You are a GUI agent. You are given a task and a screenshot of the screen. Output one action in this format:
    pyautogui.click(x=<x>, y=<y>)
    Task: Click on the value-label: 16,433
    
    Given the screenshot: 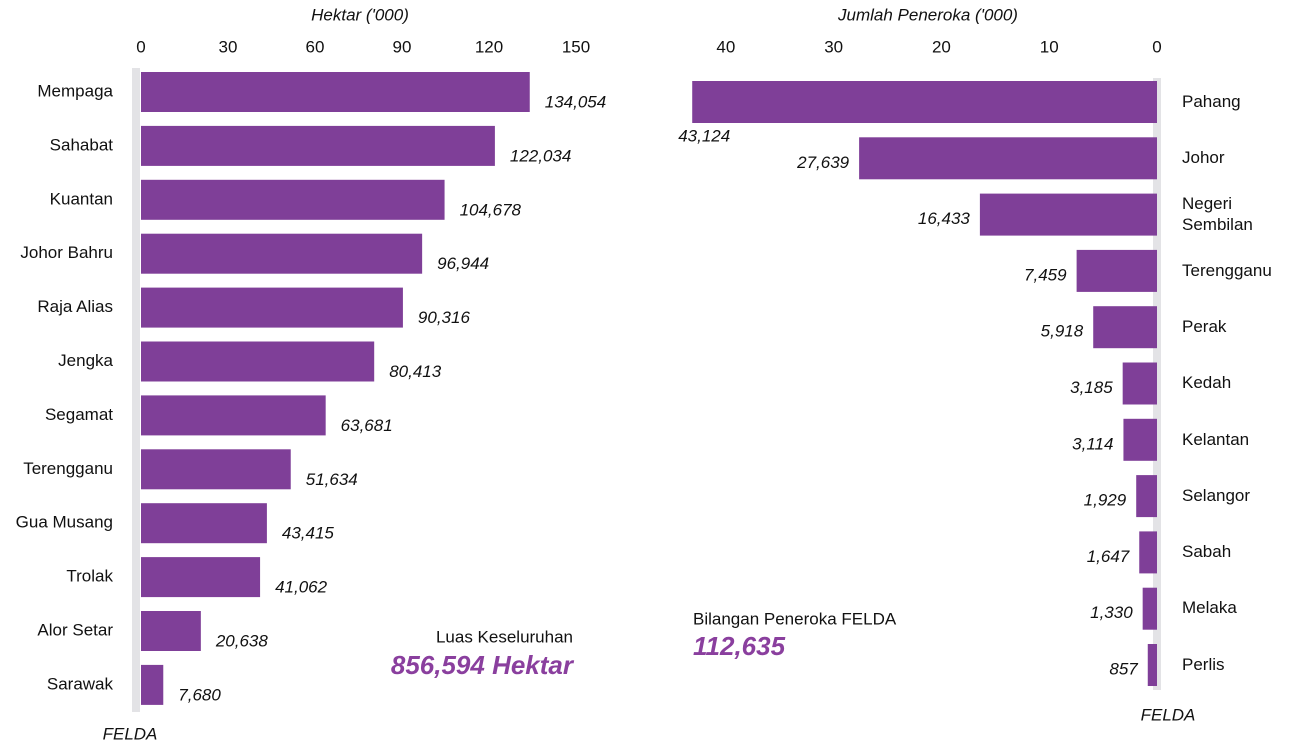 What is the action you would take?
    pyautogui.click(x=944, y=218)
    